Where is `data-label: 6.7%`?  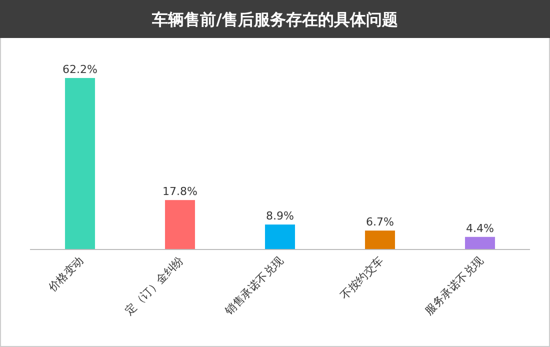
data-label: 6.7% is located at coordinates (380, 222).